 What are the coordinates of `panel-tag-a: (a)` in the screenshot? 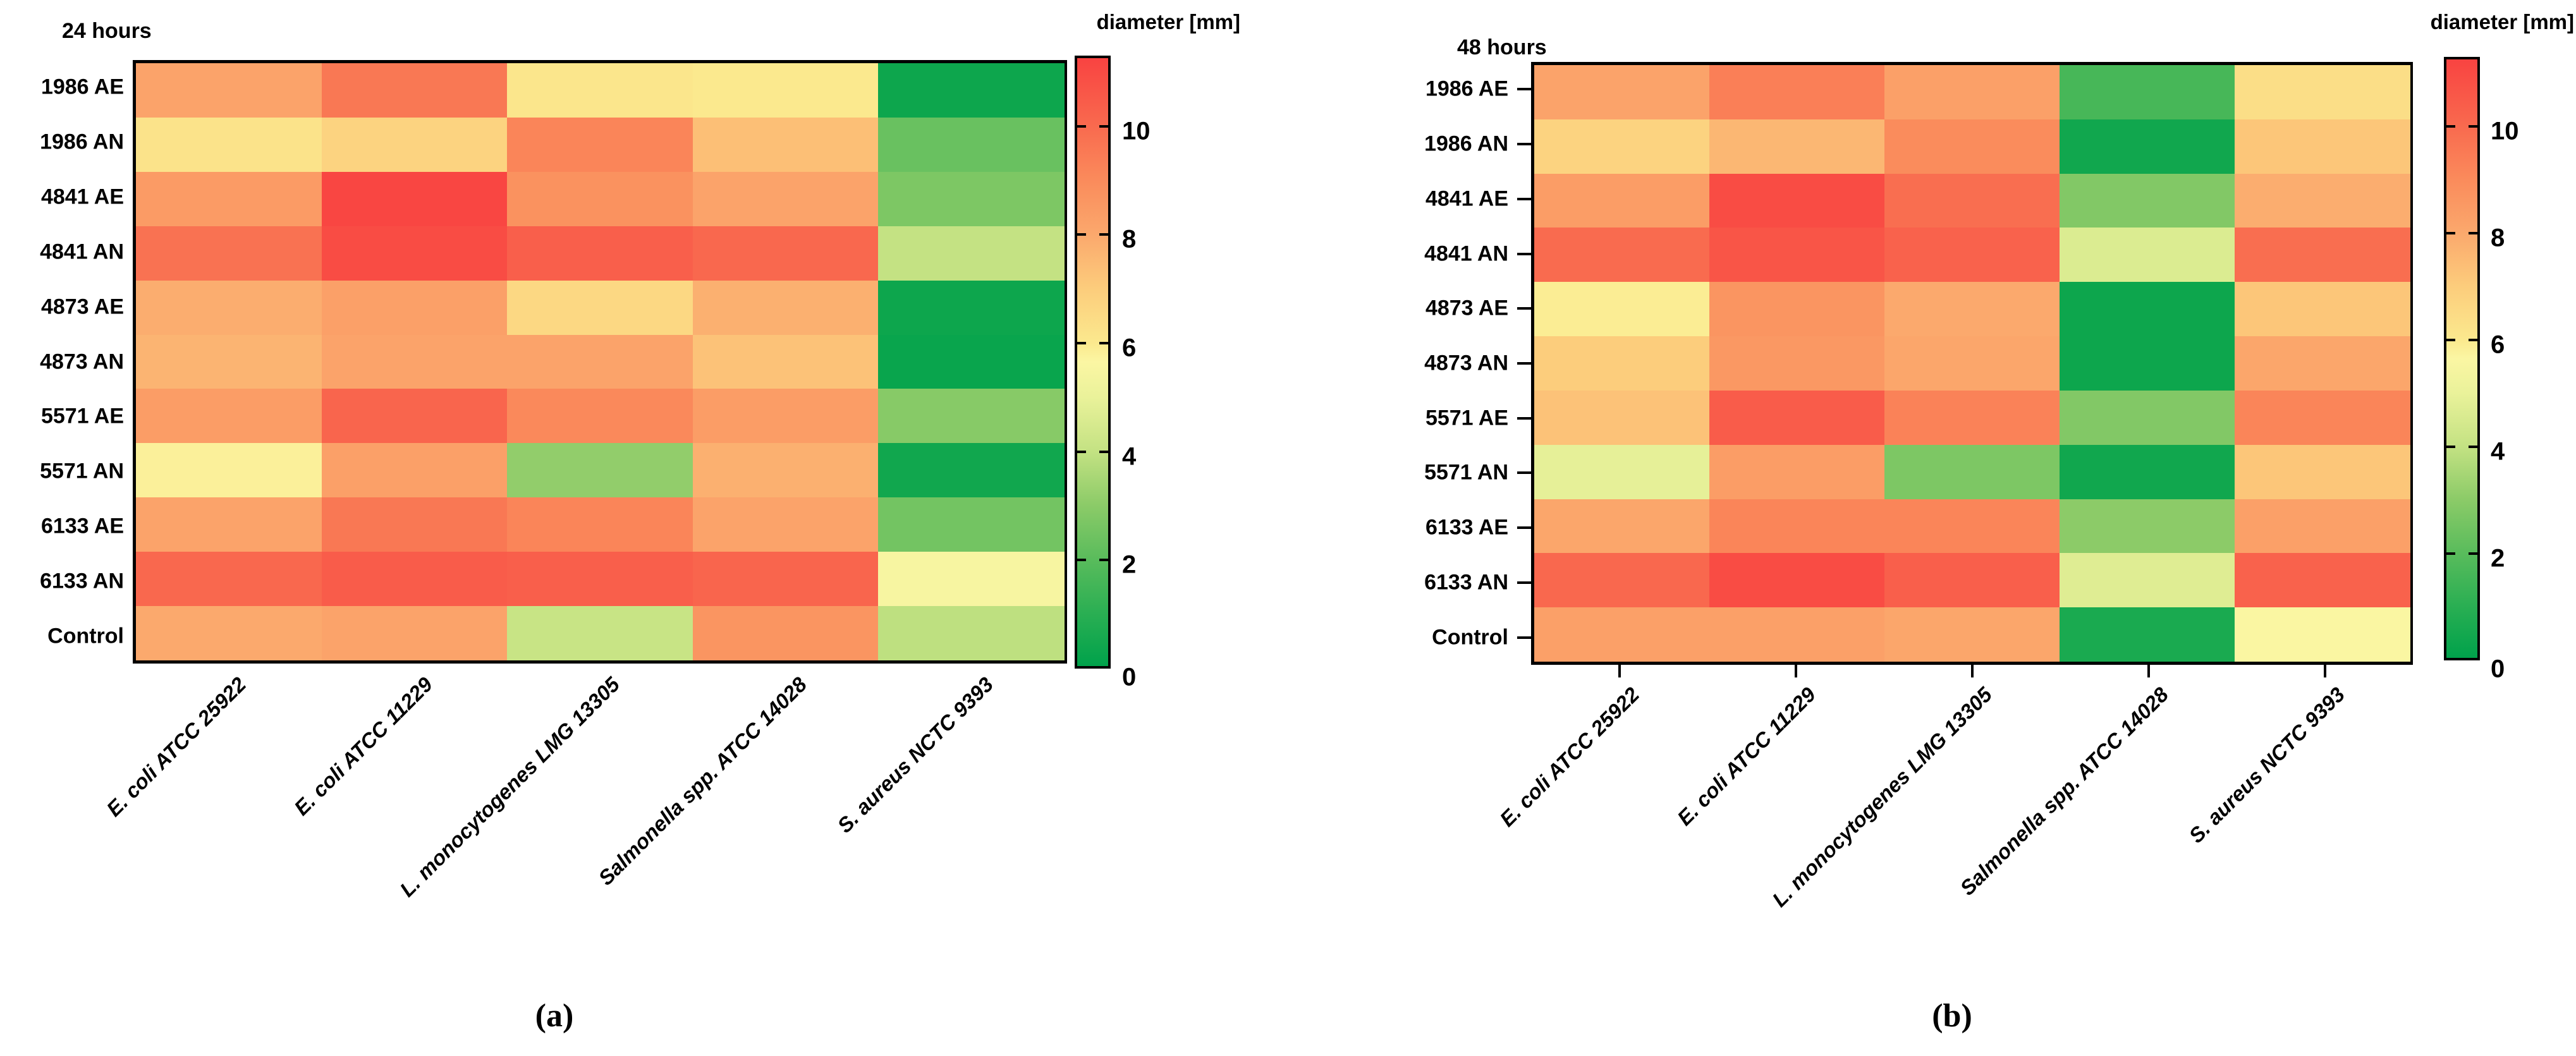 It's located at (554, 1016).